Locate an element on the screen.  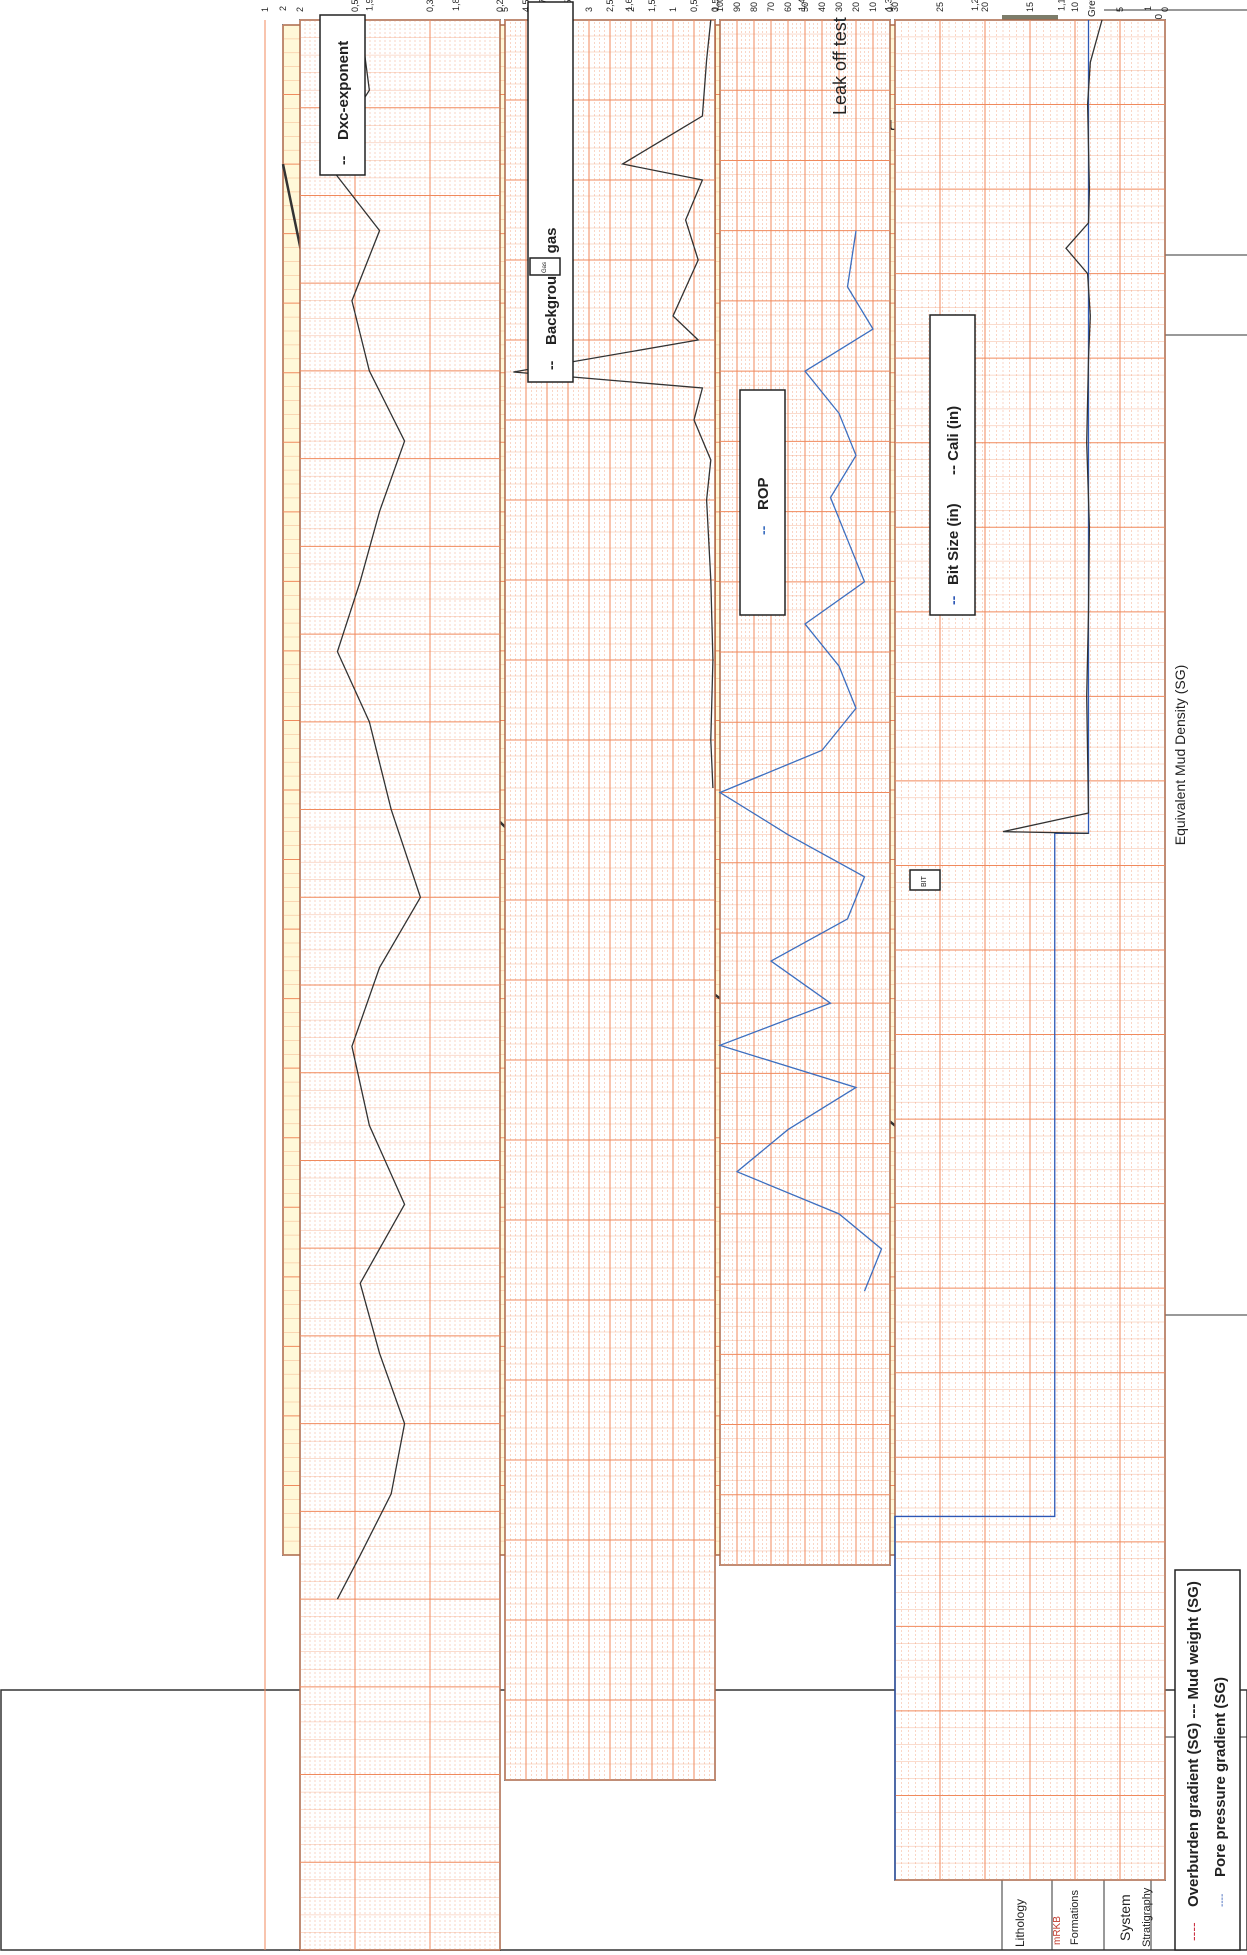
legend-bit-box-label: BIT is located at coordinates (924, 881).